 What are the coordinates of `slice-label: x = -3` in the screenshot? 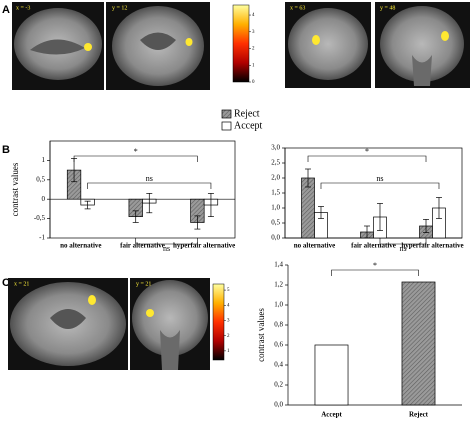 It's located at (23, 8).